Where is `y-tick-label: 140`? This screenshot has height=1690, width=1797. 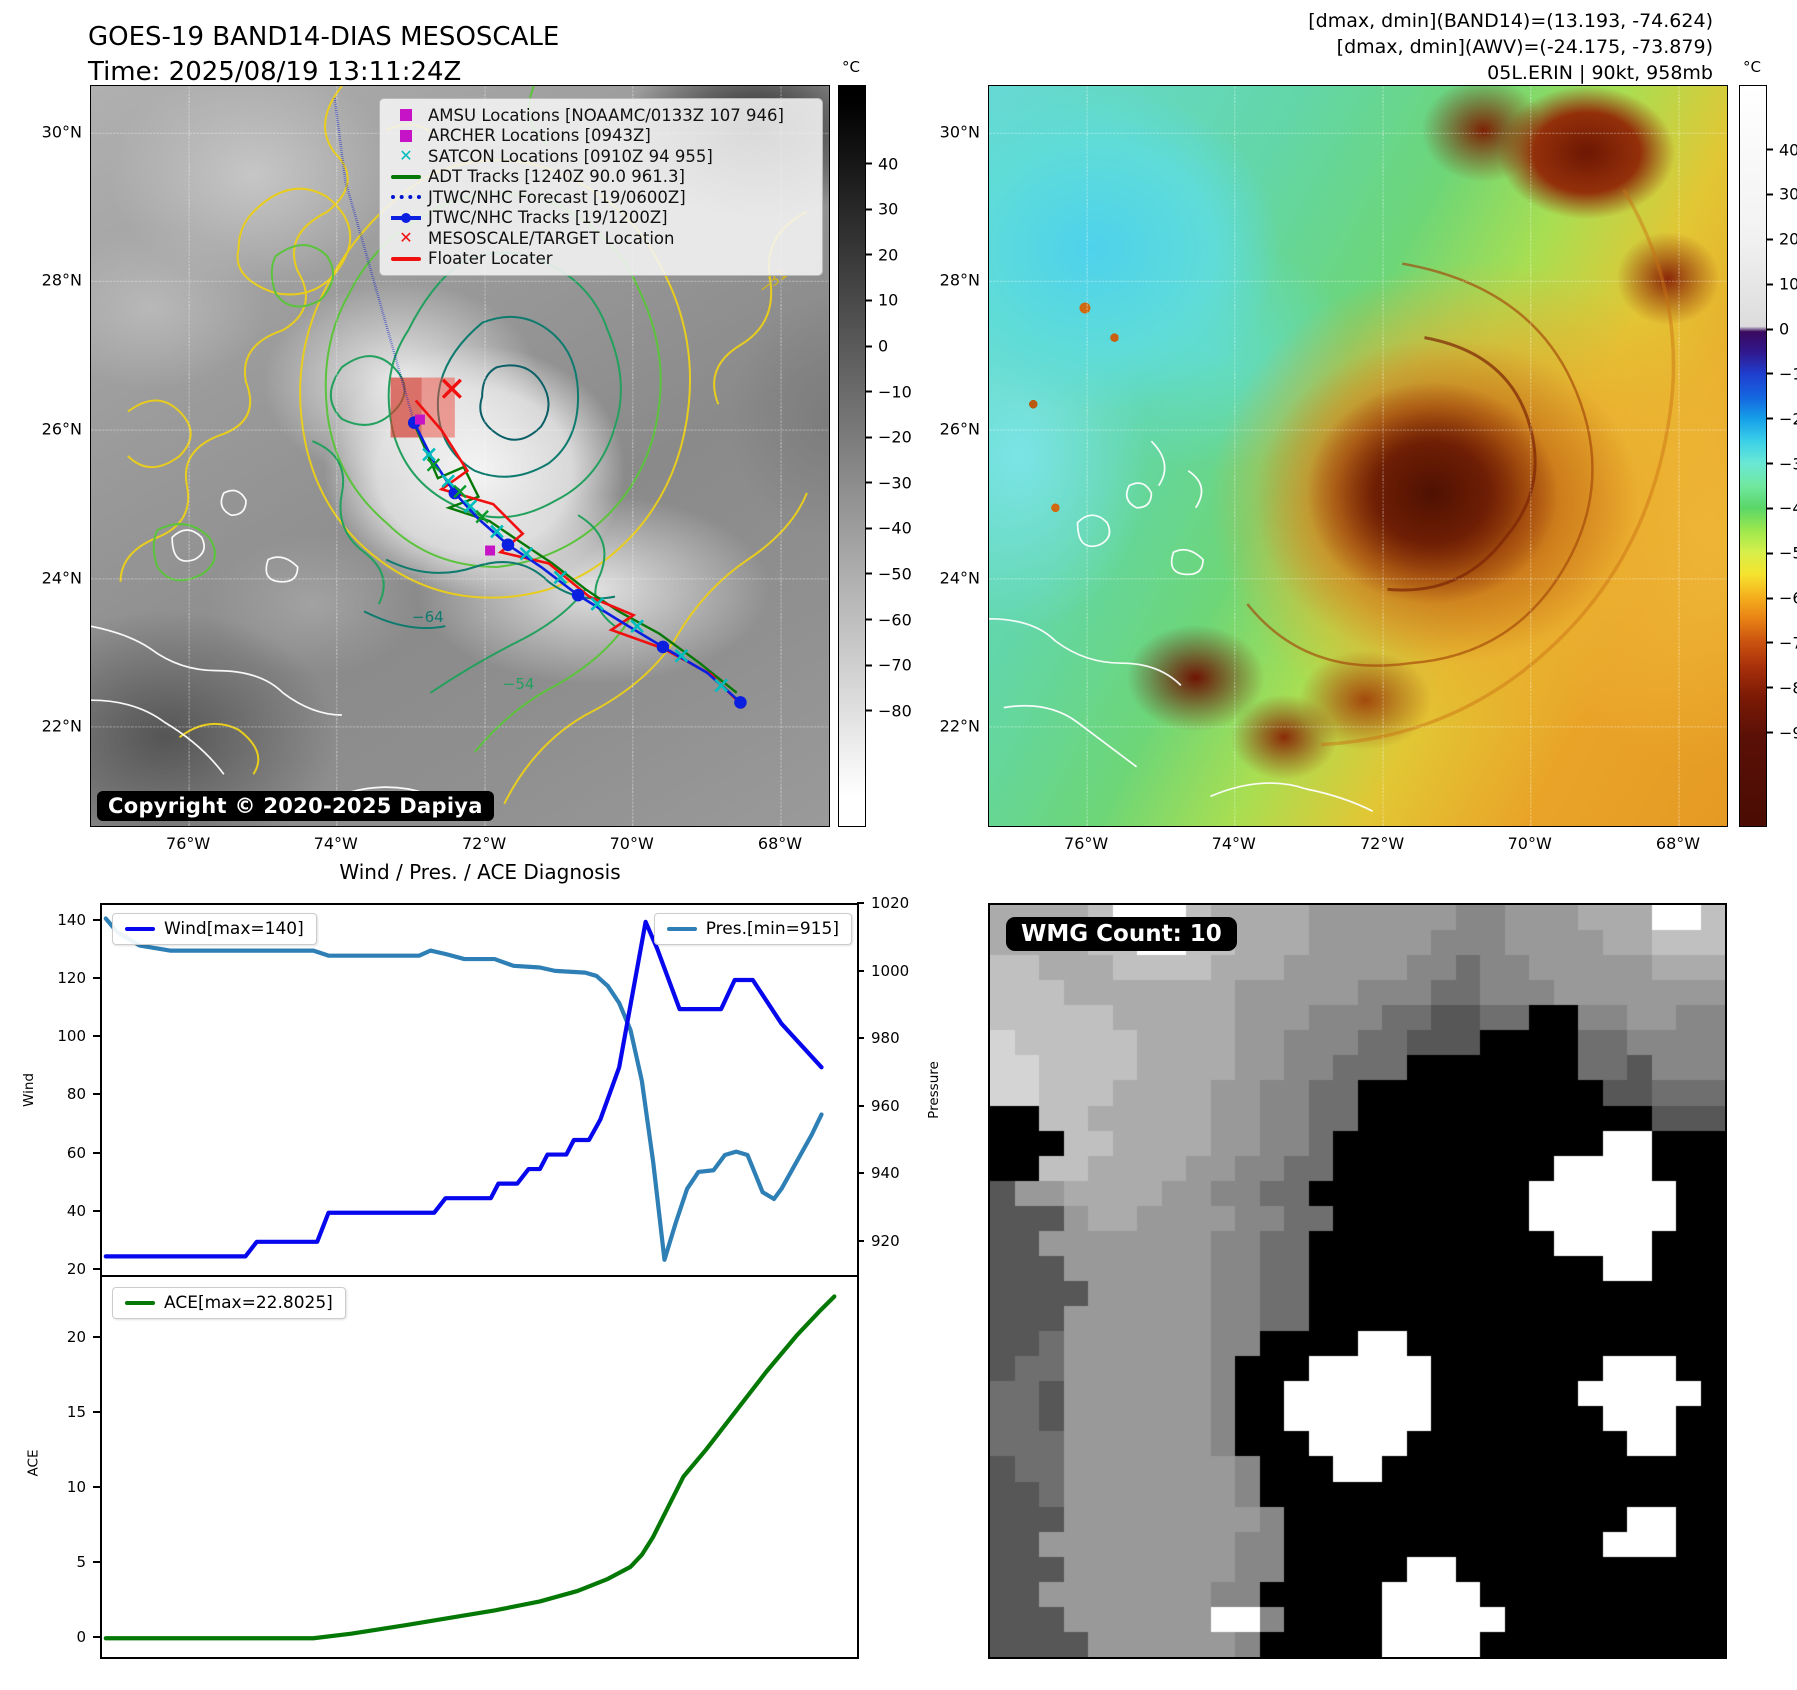
y-tick-label: 140 is located at coordinates (78, 920).